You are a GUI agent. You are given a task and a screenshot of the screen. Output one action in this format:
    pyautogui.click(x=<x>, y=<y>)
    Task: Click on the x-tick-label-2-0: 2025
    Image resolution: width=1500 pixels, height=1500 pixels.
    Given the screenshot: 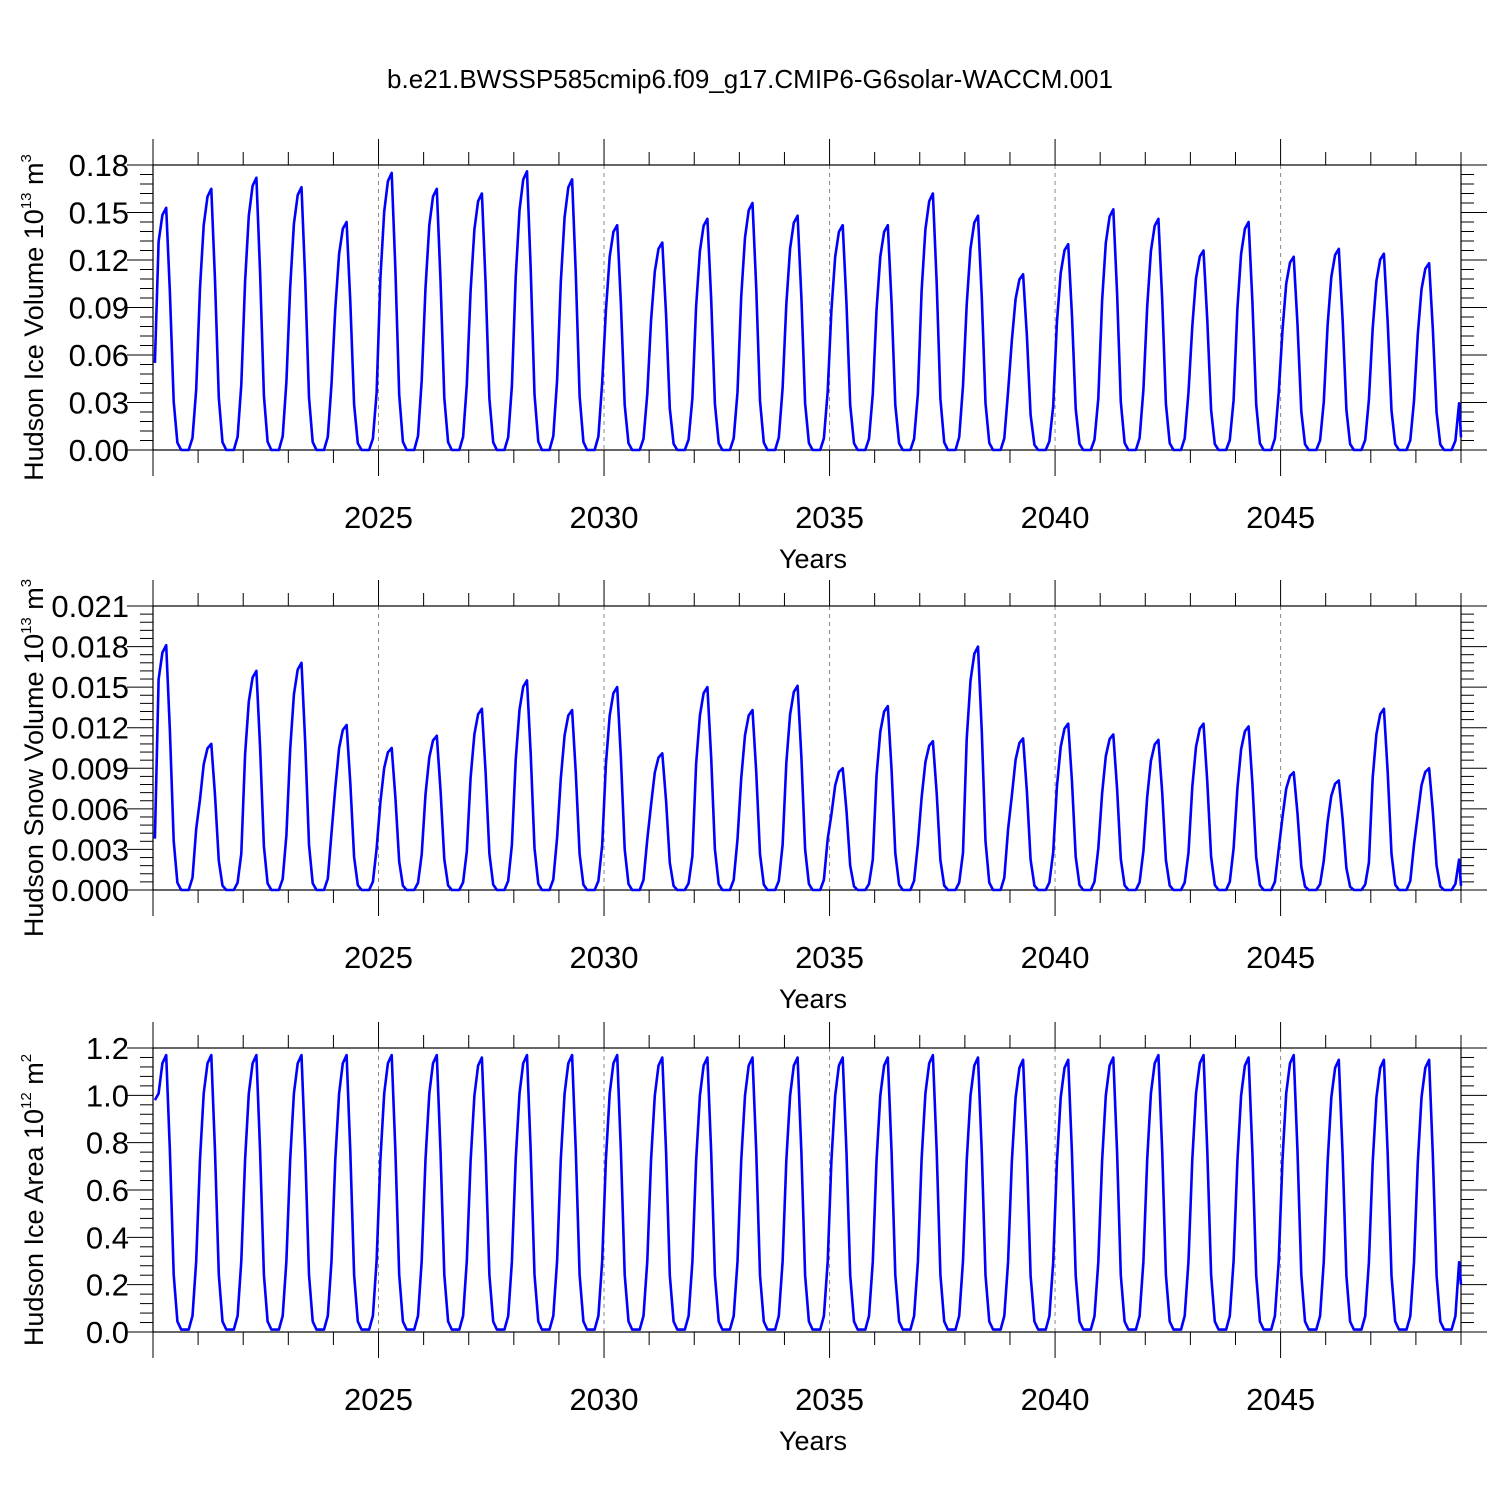 What is the action you would take?
    pyautogui.click(x=378, y=1399)
    